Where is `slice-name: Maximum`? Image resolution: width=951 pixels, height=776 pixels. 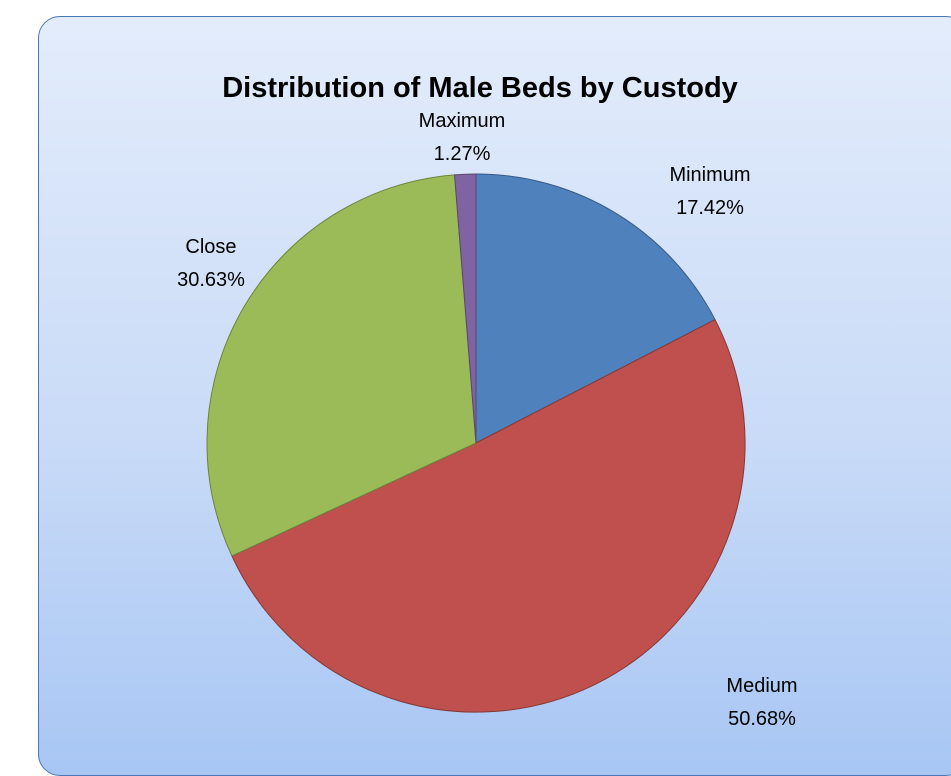 slice-name: Maximum is located at coordinates (462, 121).